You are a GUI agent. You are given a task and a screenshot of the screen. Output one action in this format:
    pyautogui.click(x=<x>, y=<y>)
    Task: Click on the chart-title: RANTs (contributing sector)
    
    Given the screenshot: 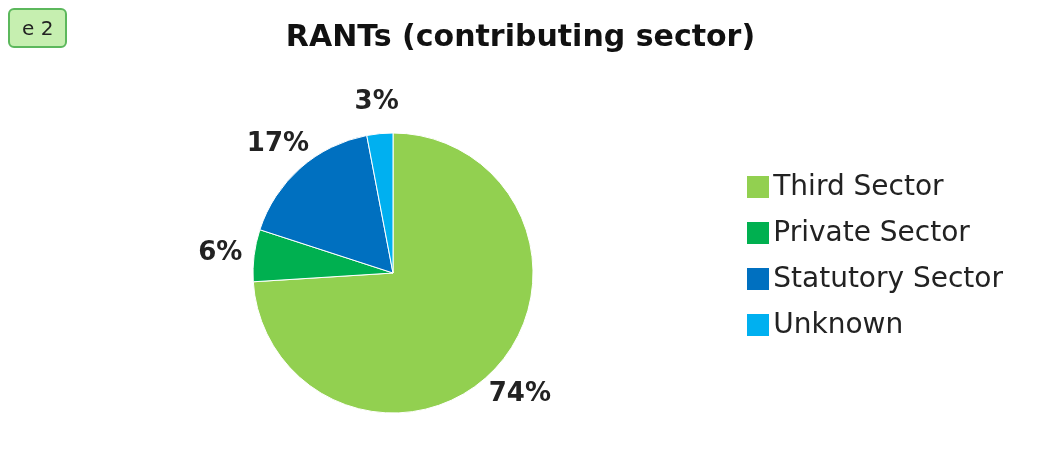 What is the action you would take?
    pyautogui.click(x=520, y=35)
    